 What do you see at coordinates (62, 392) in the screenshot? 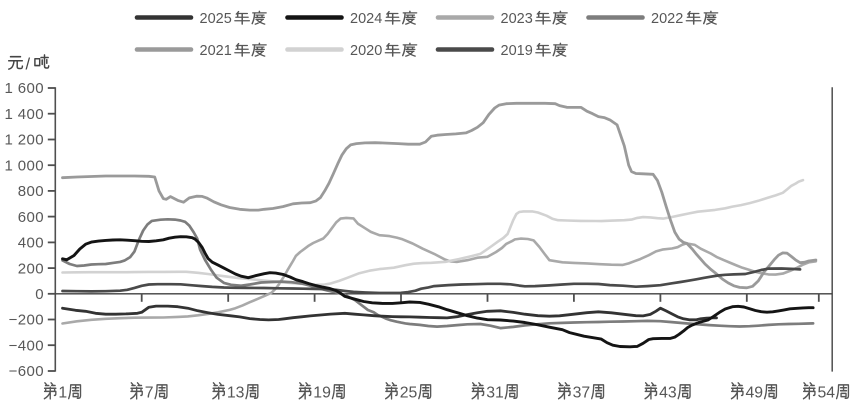
I see `svg-text: 1` at bounding box center [62, 392].